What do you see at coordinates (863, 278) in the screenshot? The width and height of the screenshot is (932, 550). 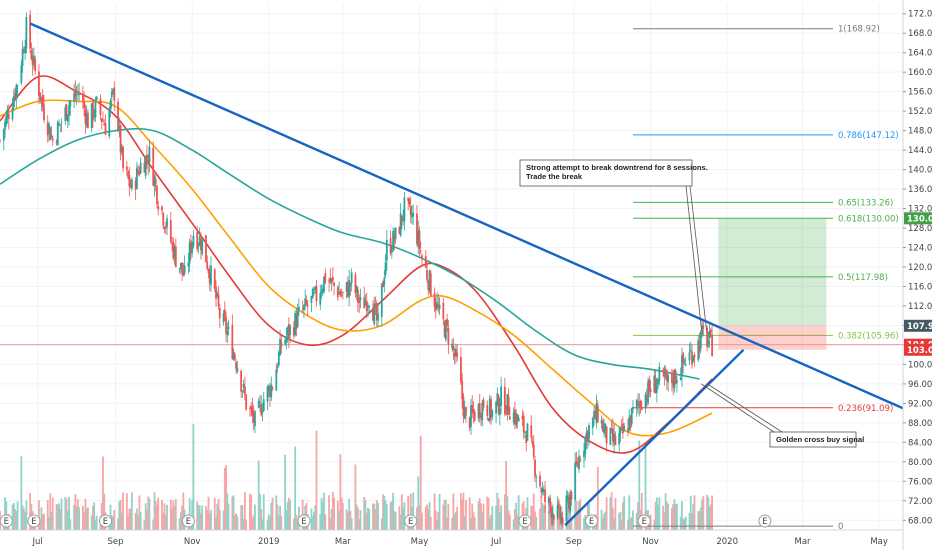 I see `fib-level-label: 0.5(117.98)` at bounding box center [863, 278].